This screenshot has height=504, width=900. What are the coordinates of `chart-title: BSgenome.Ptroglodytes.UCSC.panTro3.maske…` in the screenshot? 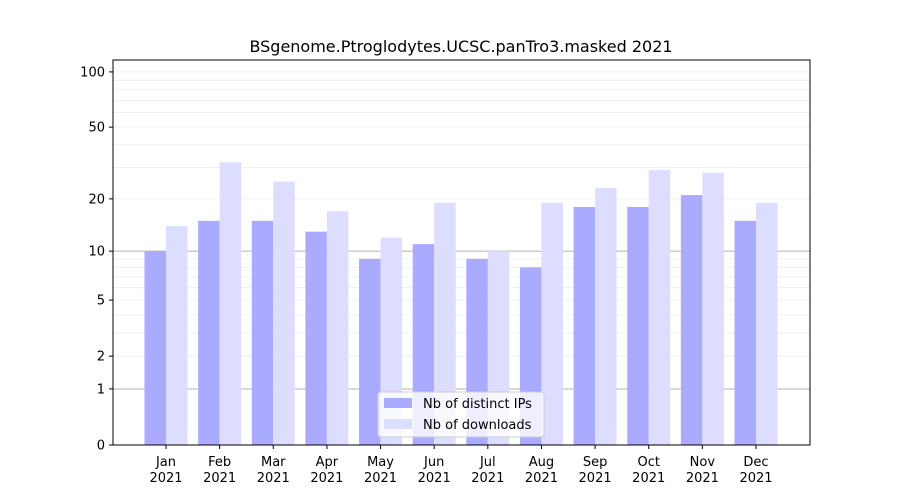 It's located at (460, 46).